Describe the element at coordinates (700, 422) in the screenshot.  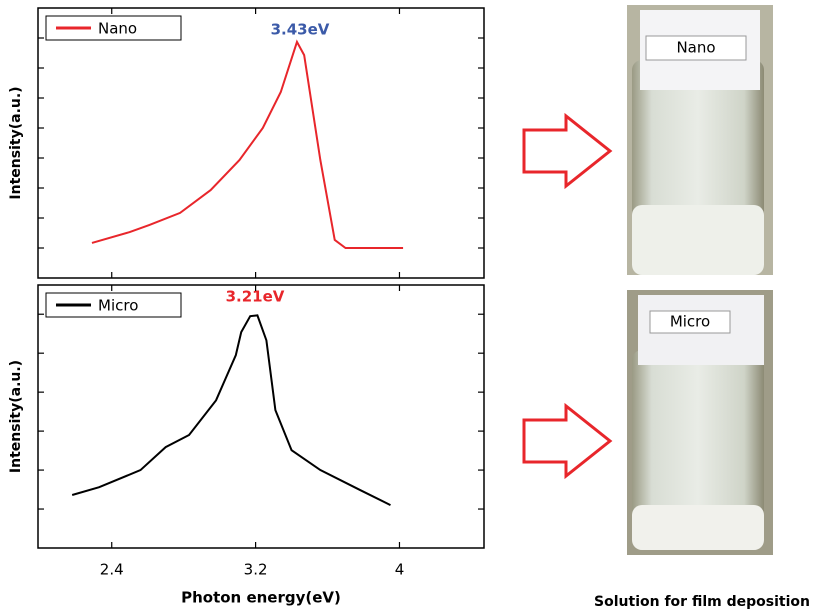
I see `photo` at that location.